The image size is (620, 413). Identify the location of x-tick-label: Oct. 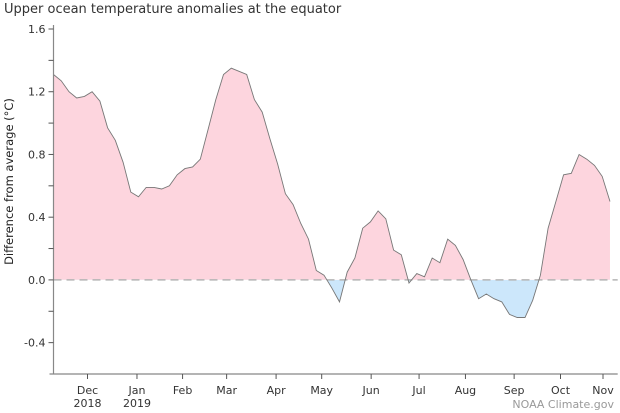
(561, 390).